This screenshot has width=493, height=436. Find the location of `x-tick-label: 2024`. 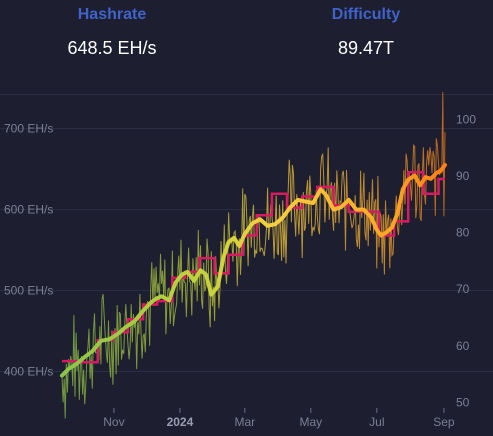

x-tick-label: 2024 is located at coordinates (180, 422).